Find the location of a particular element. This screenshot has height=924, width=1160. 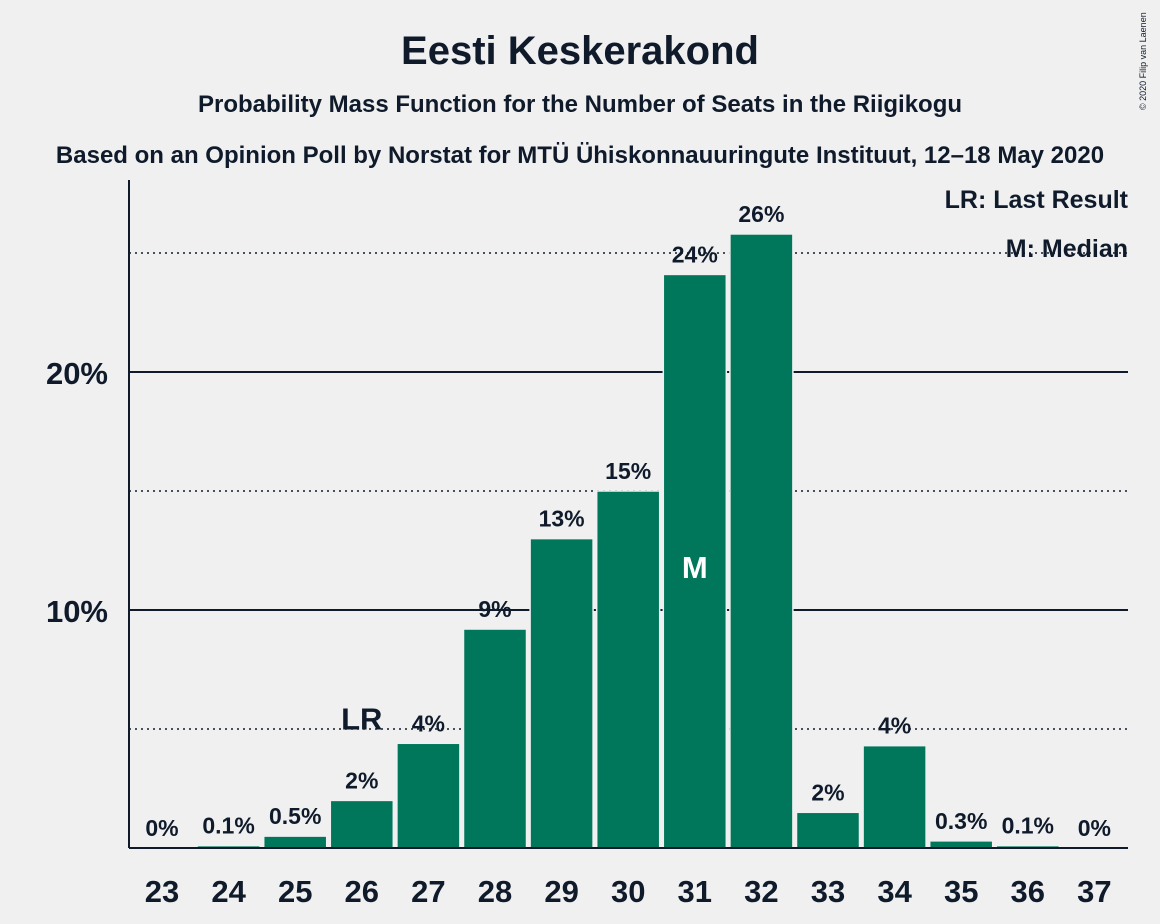

x-tick-35: 35 is located at coordinates (961, 891).